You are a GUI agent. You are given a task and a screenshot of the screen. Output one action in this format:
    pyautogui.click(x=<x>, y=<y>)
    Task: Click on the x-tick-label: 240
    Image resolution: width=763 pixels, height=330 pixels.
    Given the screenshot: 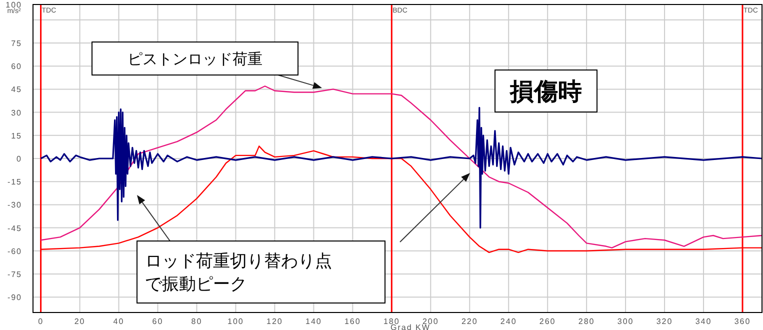 What is the action you would take?
    pyautogui.click(x=508, y=321)
    